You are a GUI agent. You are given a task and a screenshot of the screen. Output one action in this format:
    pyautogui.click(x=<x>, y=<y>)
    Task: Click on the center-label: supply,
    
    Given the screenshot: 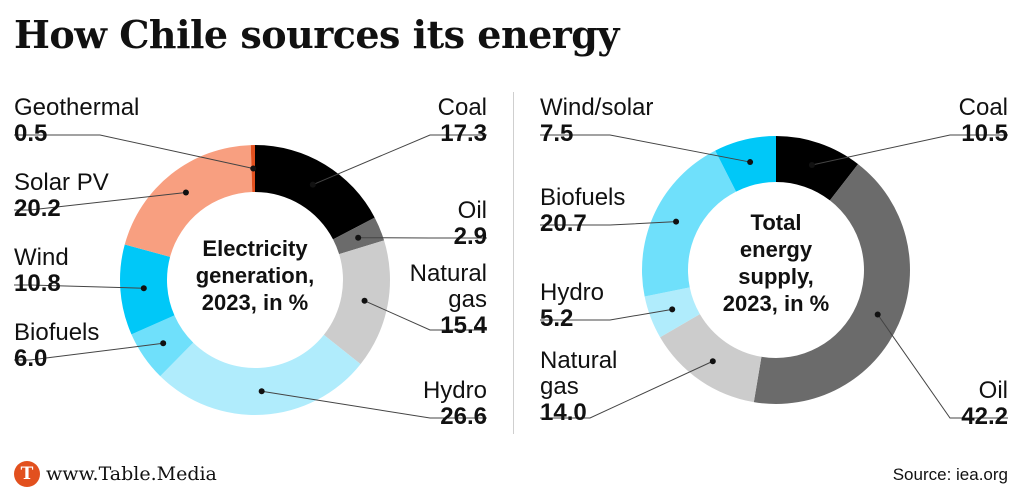 What is the action you would take?
    pyautogui.click(x=775, y=276)
    